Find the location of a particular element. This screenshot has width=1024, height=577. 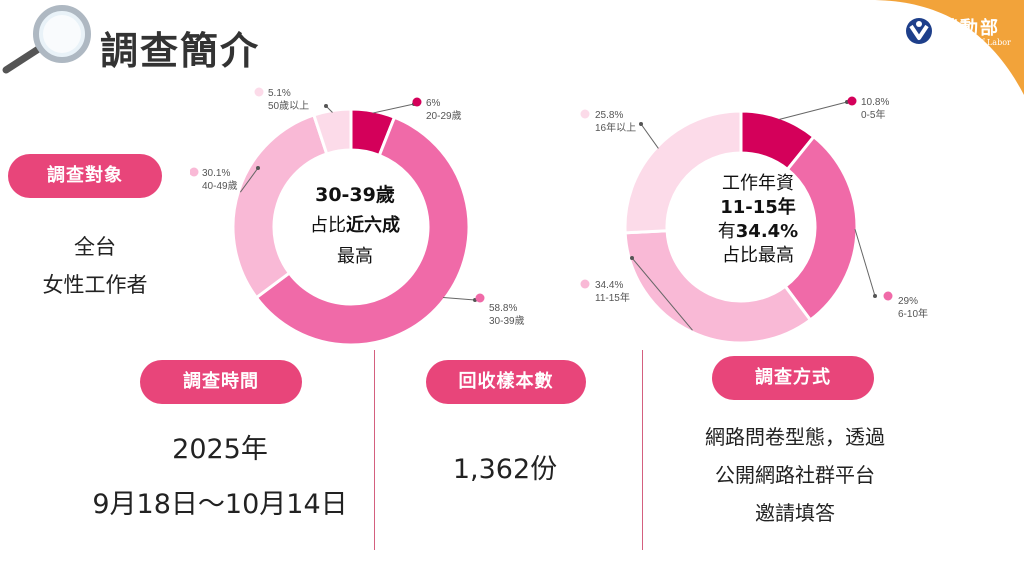

ministry-emblem-icon is located at coordinates (919, 31).